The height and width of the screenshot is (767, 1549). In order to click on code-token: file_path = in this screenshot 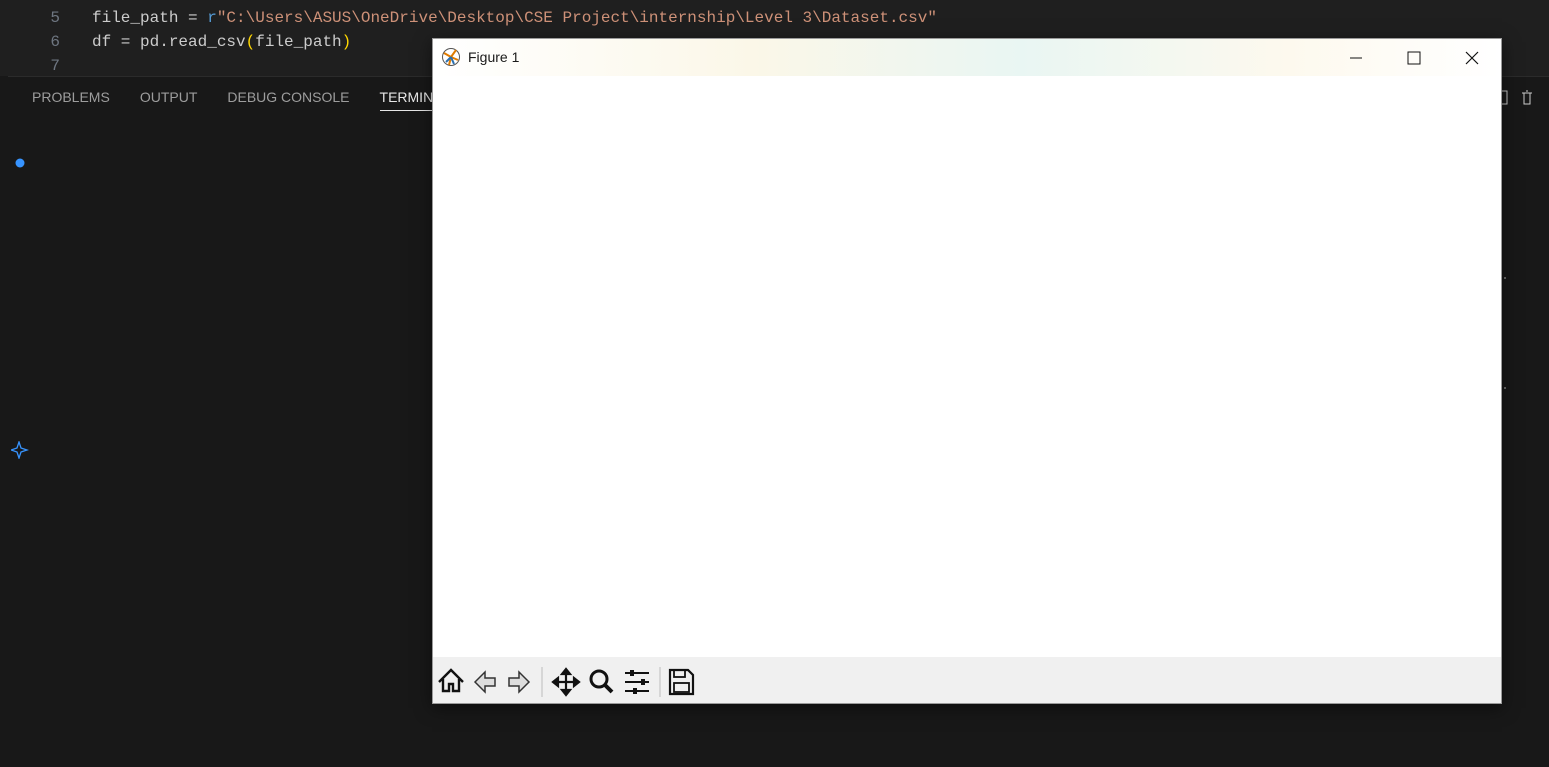, I will do `click(150, 18)`.